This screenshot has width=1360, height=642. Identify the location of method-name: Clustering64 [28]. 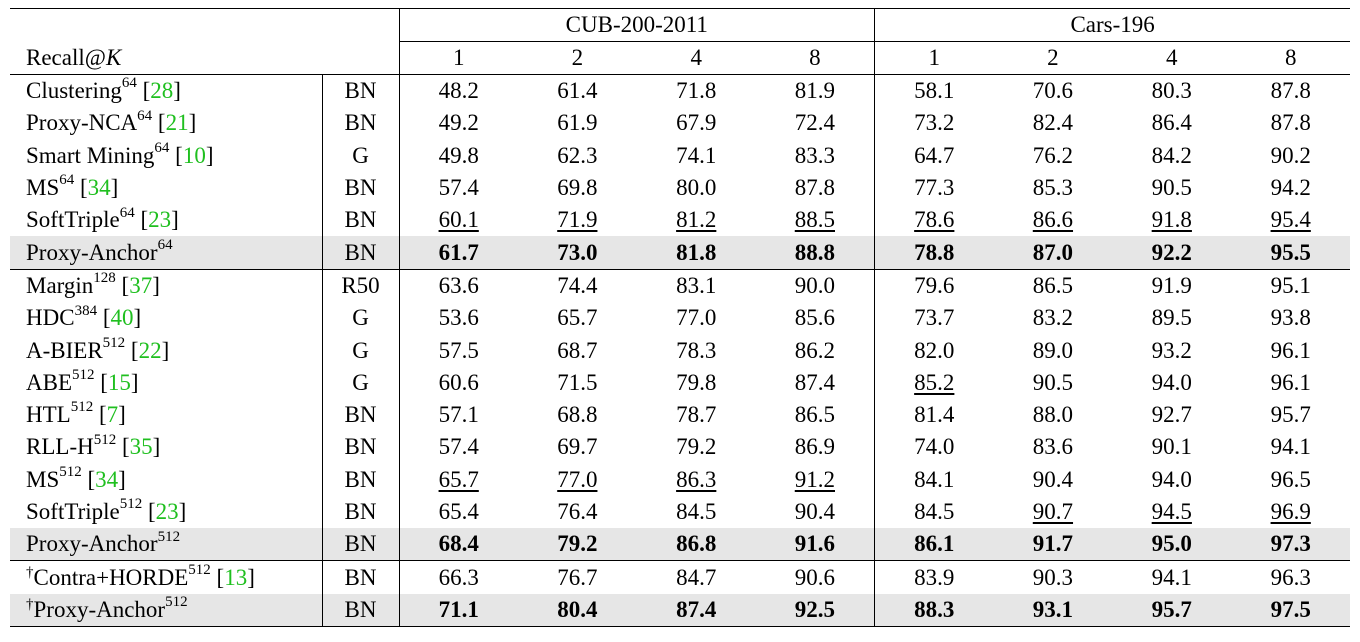
(166, 91).